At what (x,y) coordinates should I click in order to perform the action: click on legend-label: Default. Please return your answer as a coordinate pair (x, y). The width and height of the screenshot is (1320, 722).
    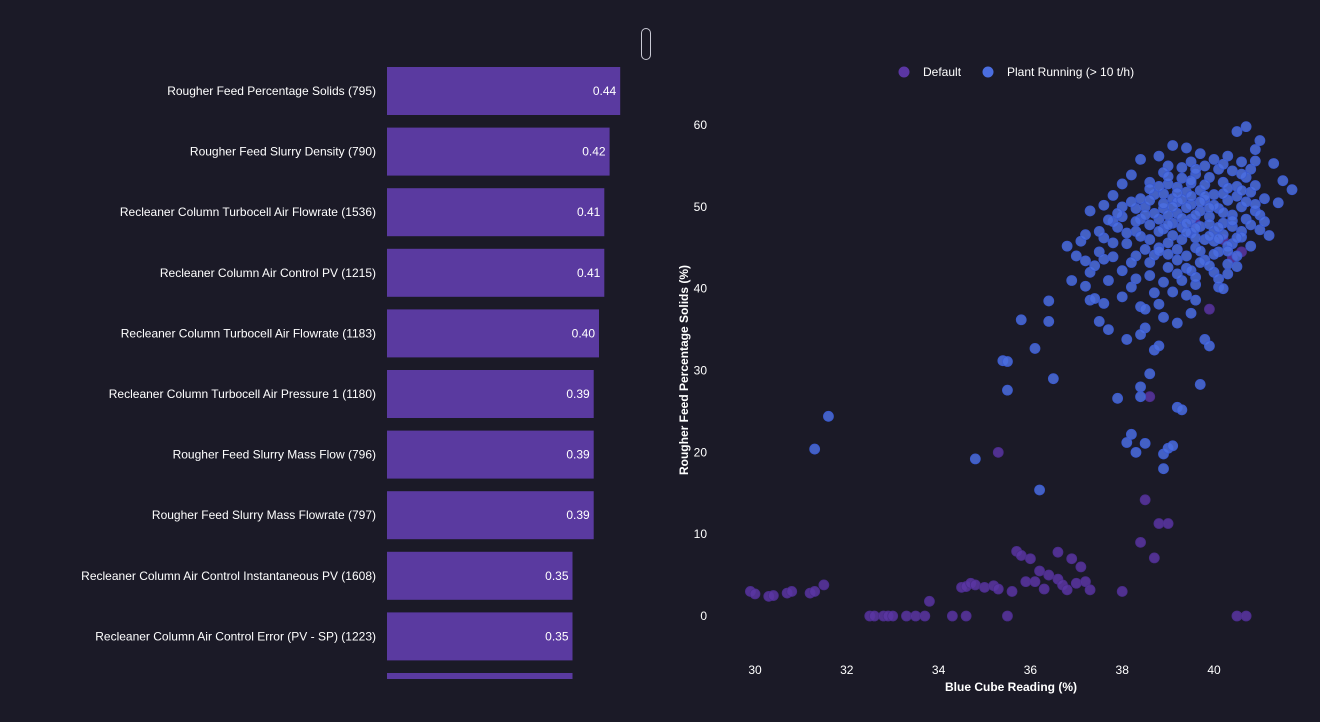
    Looking at the image, I should click on (942, 72).